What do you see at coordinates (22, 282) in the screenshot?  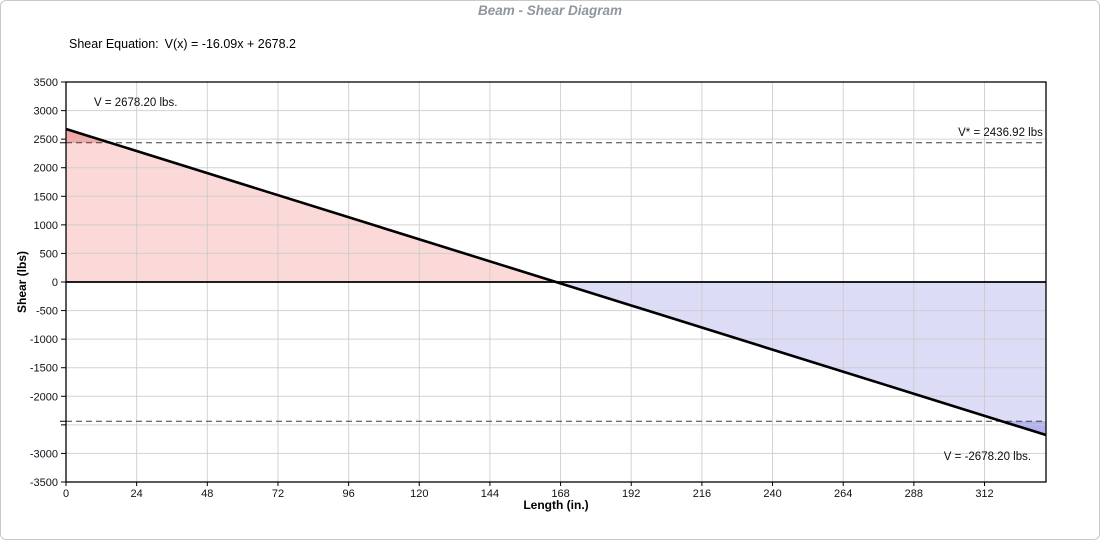 I see `y-axis-label: Shear (lbs)` at bounding box center [22, 282].